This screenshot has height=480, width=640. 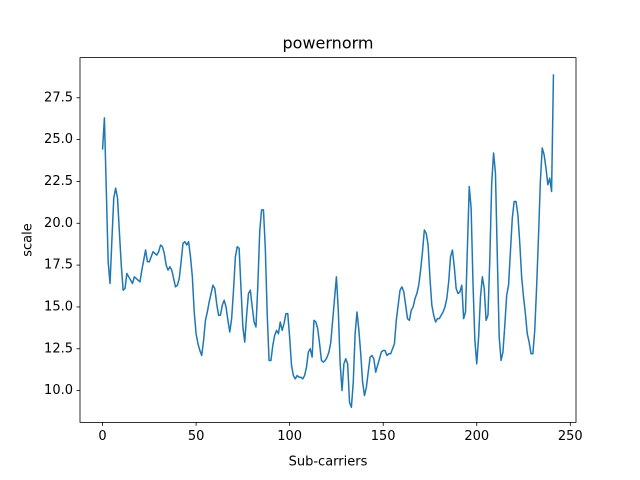 What do you see at coordinates (102, 436) in the screenshot?
I see `x-tick-label: 0` at bounding box center [102, 436].